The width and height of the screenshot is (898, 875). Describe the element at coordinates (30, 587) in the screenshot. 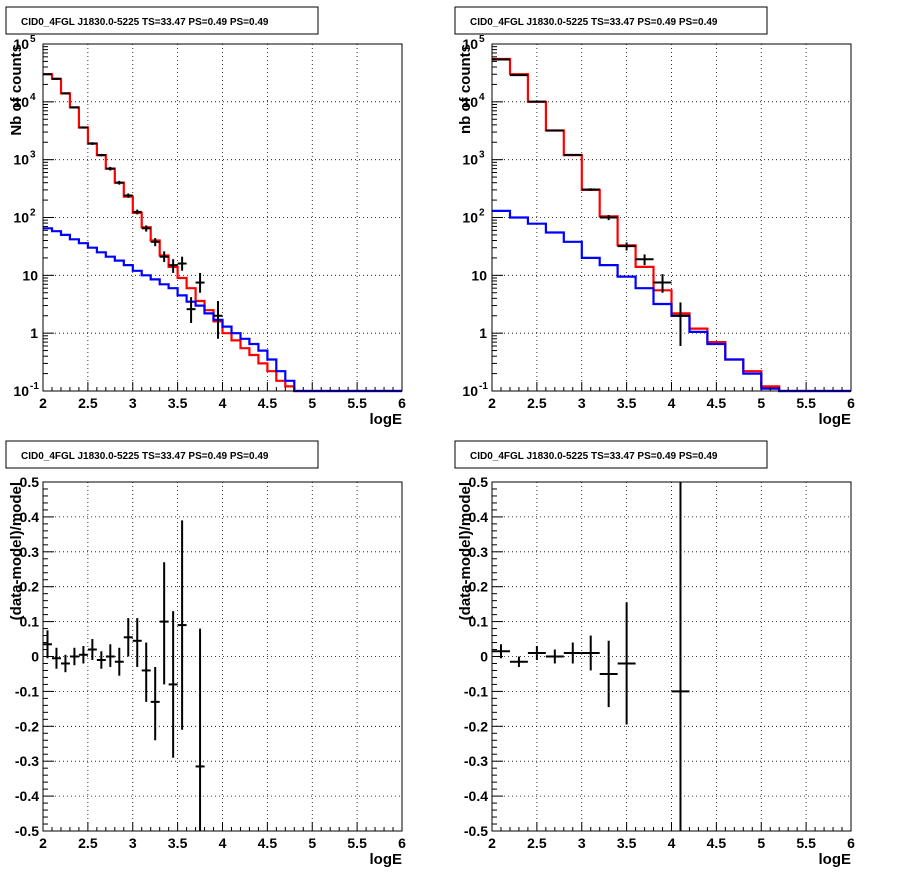

I see `y-tick-label: 0.2` at that location.